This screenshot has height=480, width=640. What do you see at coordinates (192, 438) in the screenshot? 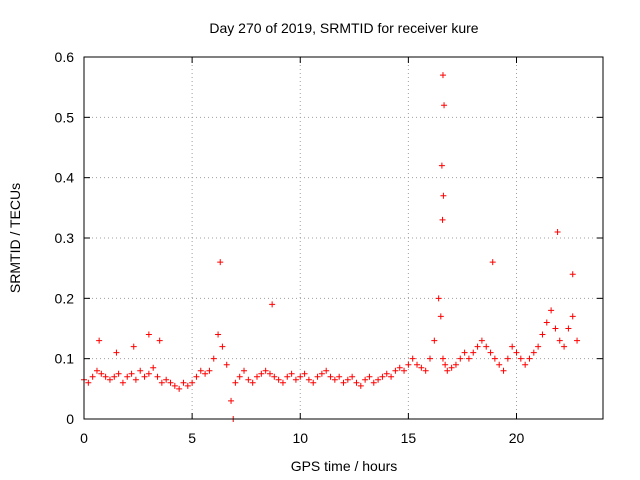
I see `x-tick-label: 5` at bounding box center [192, 438].